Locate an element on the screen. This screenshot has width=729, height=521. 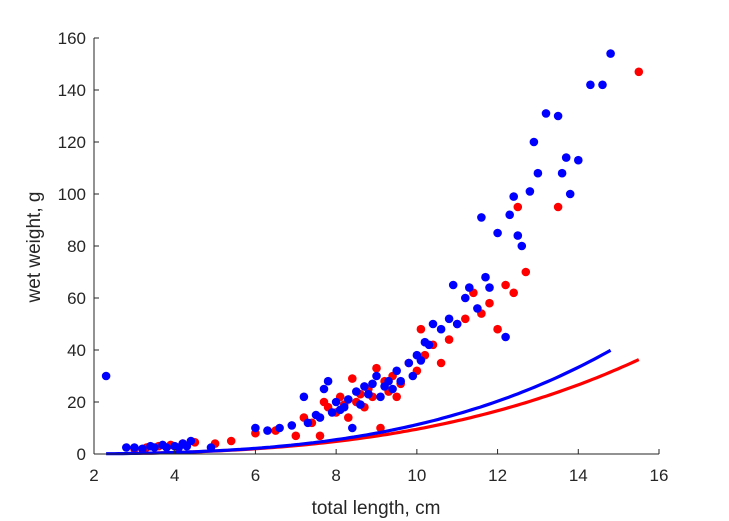
x-tick-label: 2 is located at coordinates (93, 475).